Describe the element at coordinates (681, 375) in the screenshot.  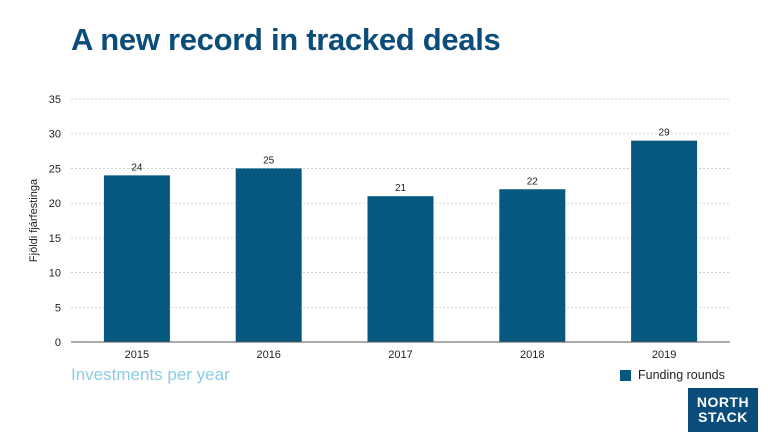
I see `legend-label: Funding rounds` at that location.